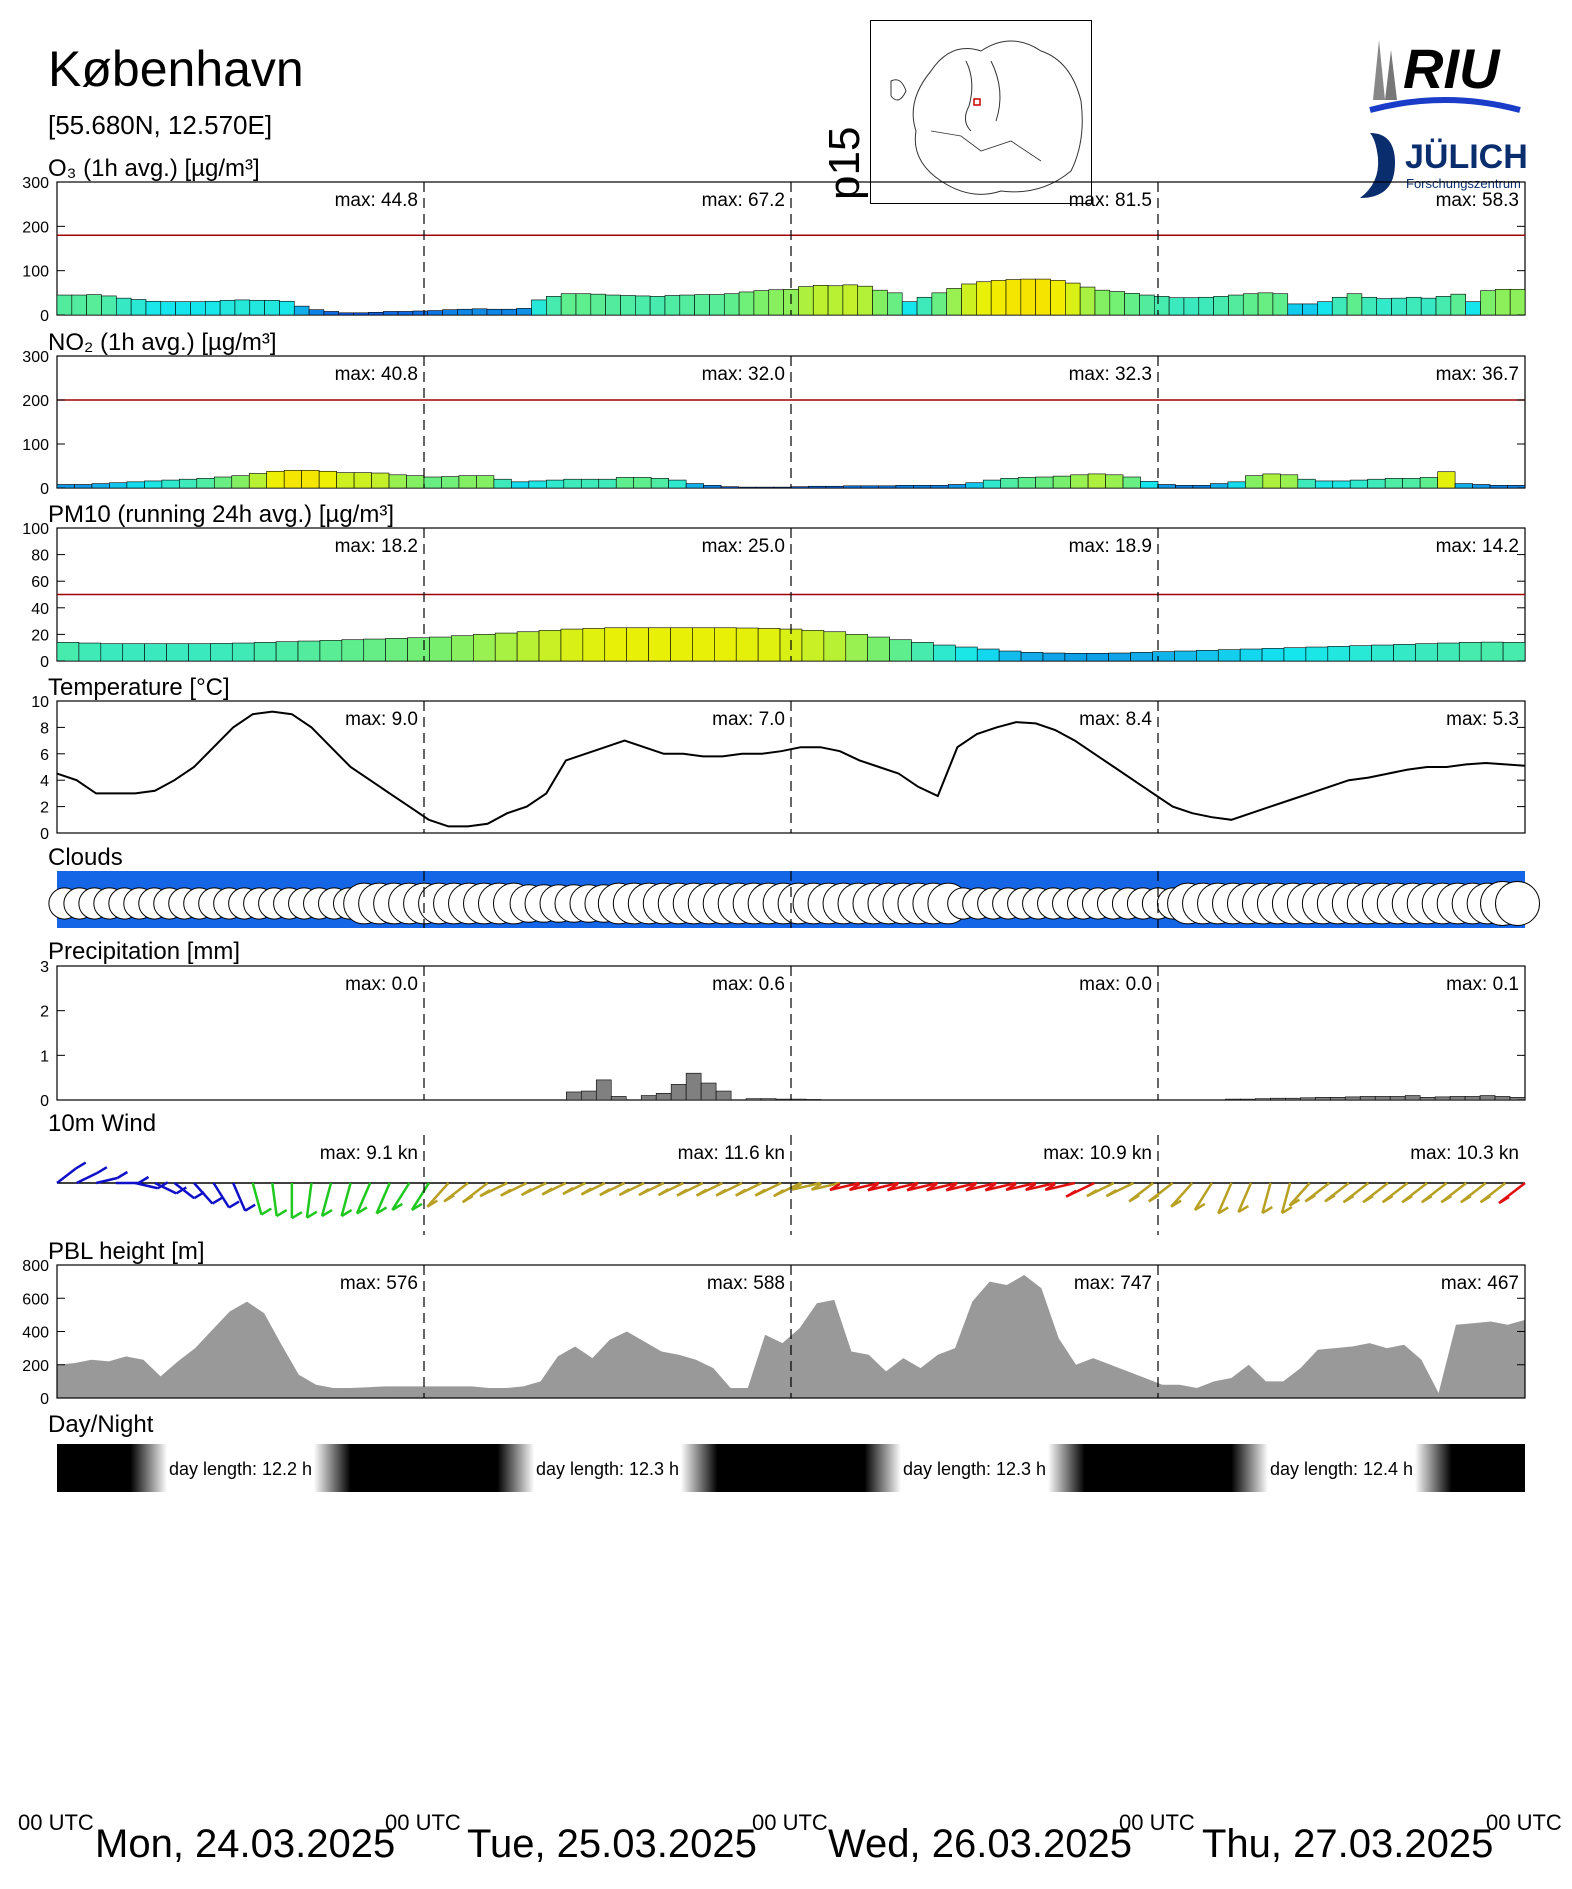 Image resolution: width=1572 pixels, height=1889 pixels. What do you see at coordinates (85, 857) in the screenshot?
I see `clouds-title: Clouds` at bounding box center [85, 857].